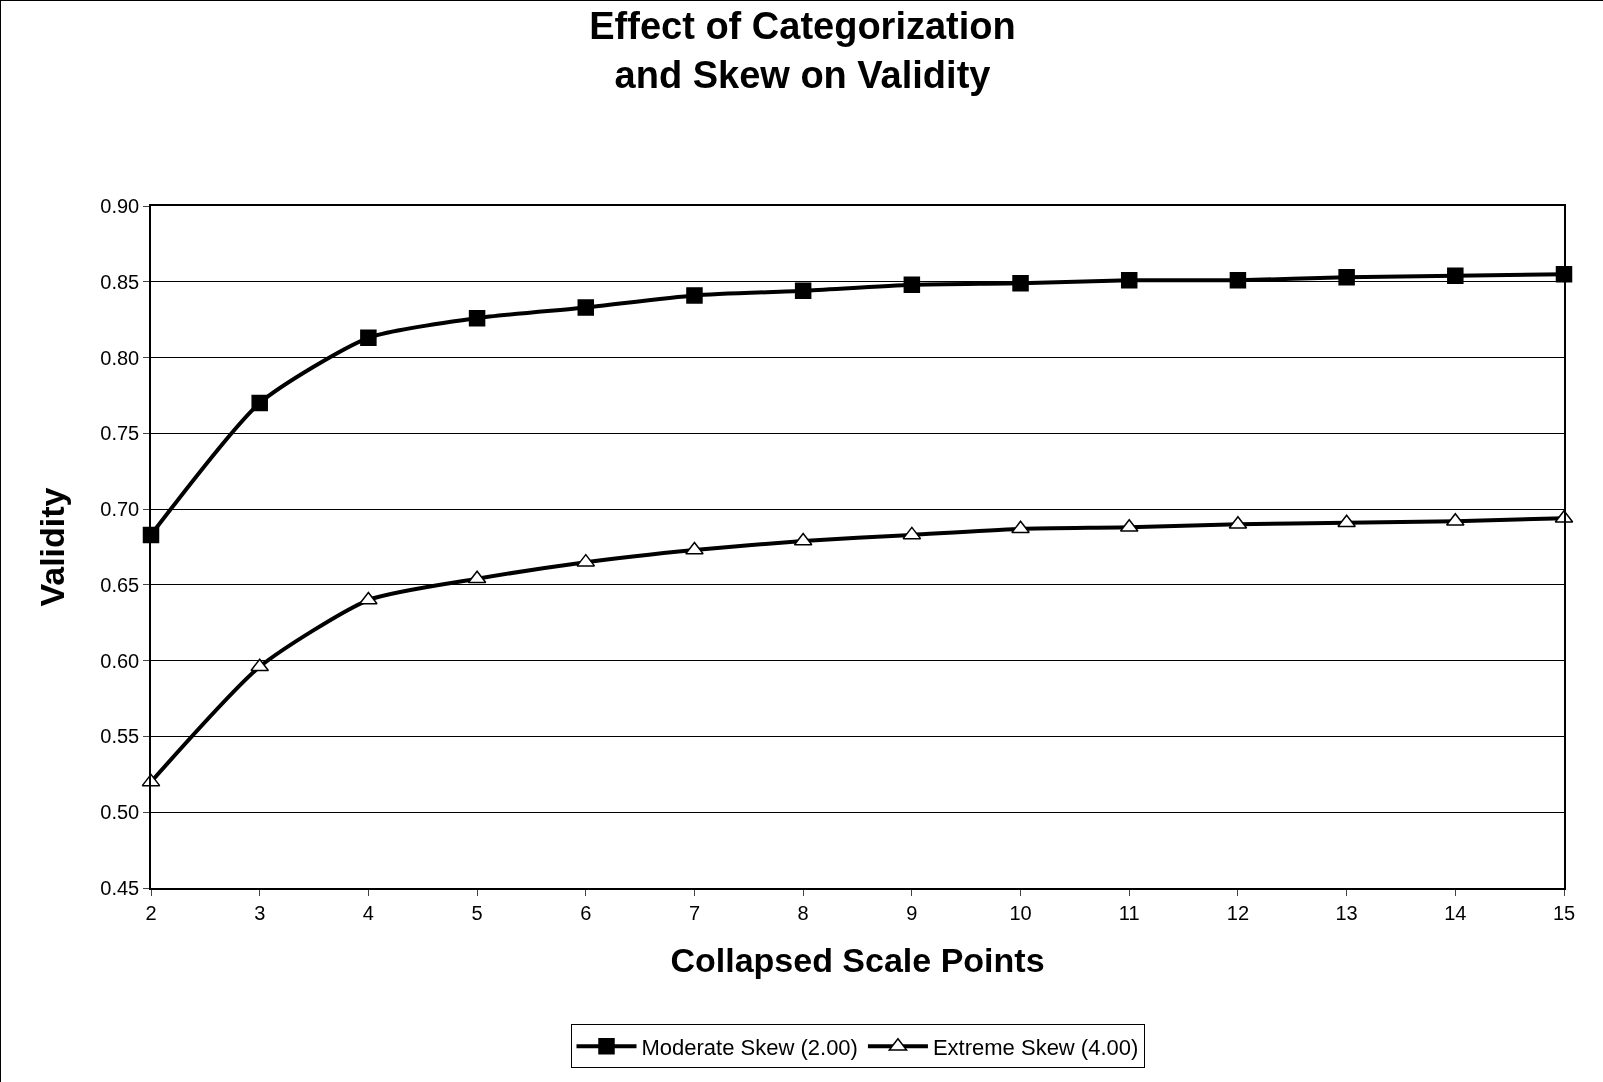  Describe the element at coordinates (260, 912) in the screenshot. I see `x-tick-label: 3` at that location.